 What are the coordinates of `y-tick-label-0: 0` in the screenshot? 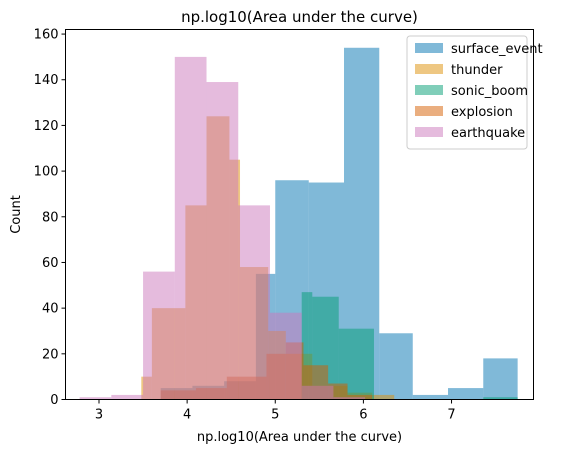 It's located at (54, 400).